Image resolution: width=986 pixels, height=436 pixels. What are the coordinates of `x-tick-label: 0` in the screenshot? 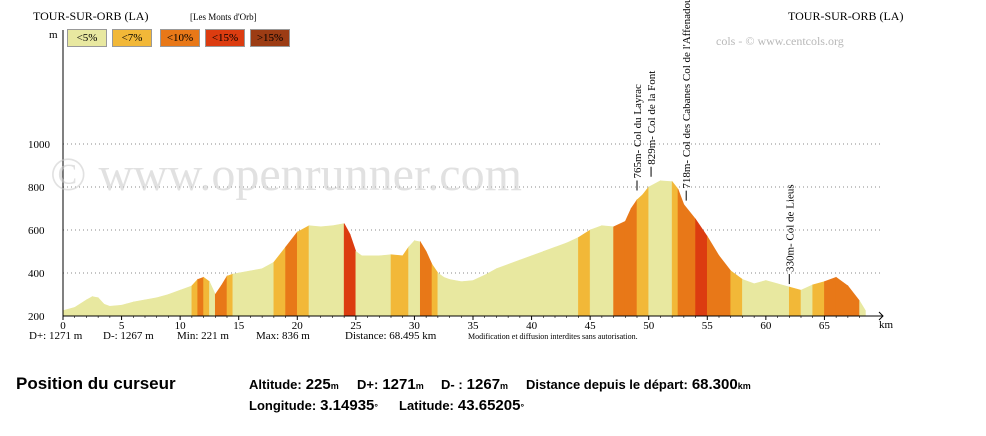 It's located at (63, 326).